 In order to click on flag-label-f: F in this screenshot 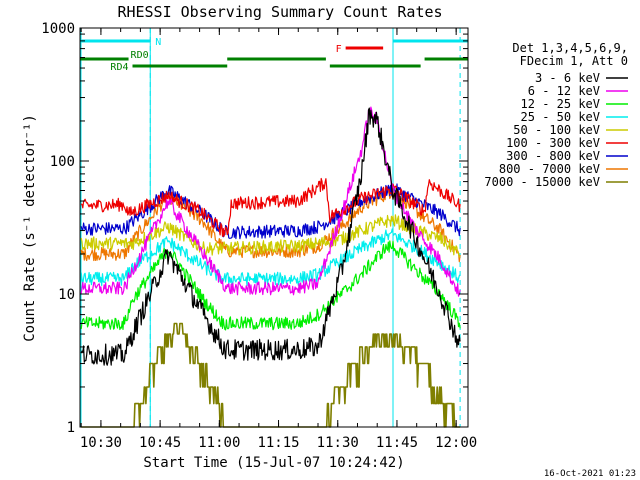, I will do `click(339, 49)`.